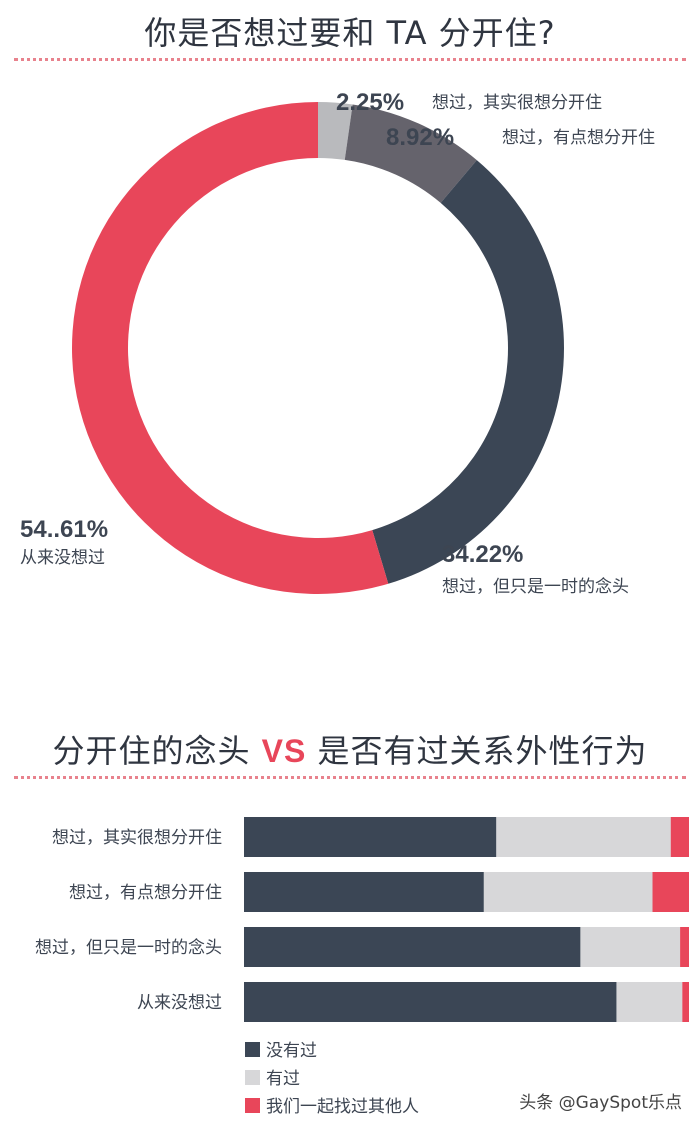  I want to click on donut-pct-label-4: 54..61%, so click(64, 529).